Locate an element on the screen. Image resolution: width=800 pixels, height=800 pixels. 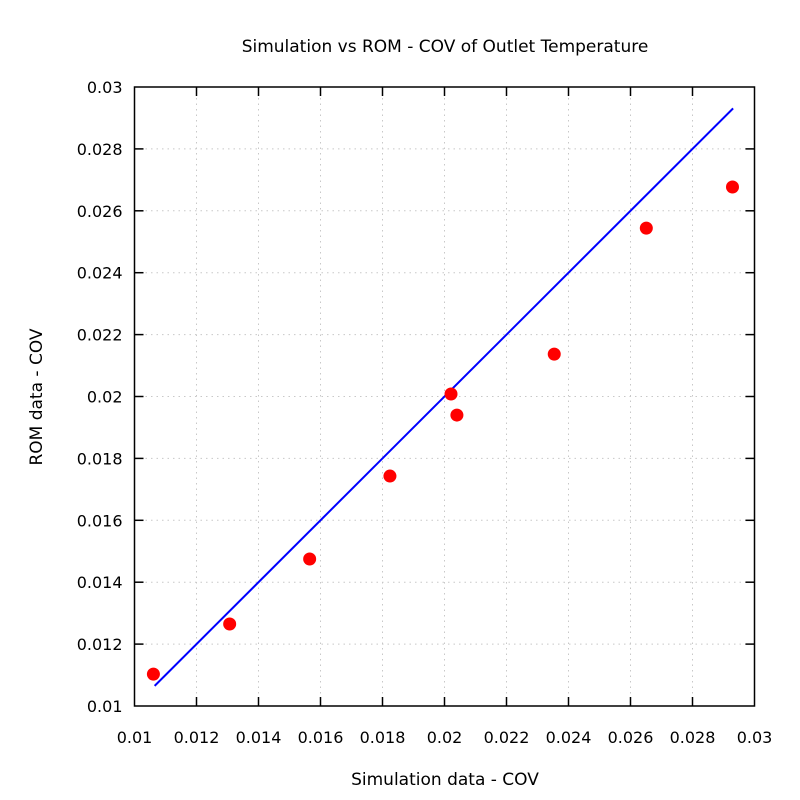
y-tick-label: 0.026 is located at coordinates (100, 211).